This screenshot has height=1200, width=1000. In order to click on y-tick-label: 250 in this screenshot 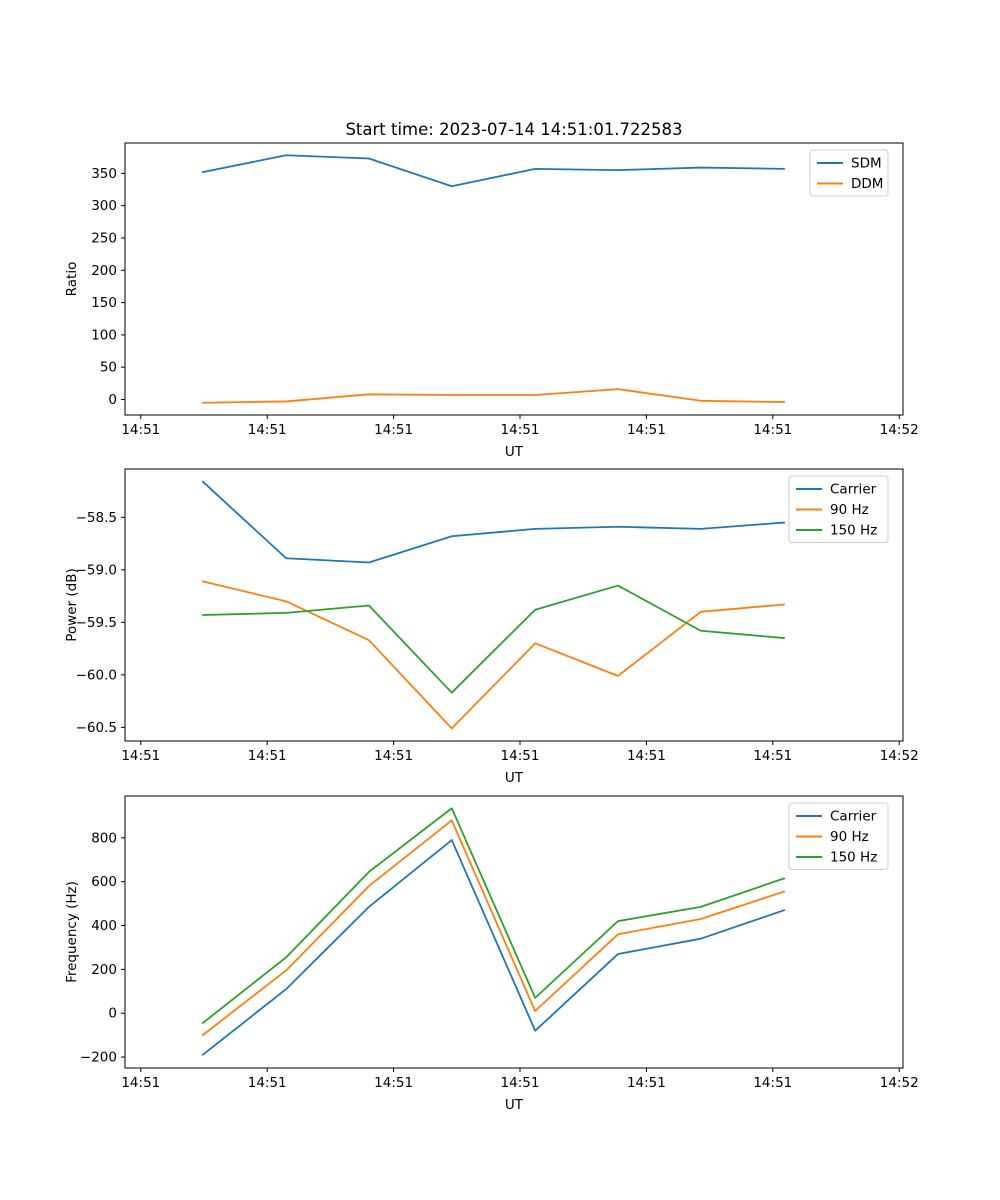, I will do `click(104, 238)`.